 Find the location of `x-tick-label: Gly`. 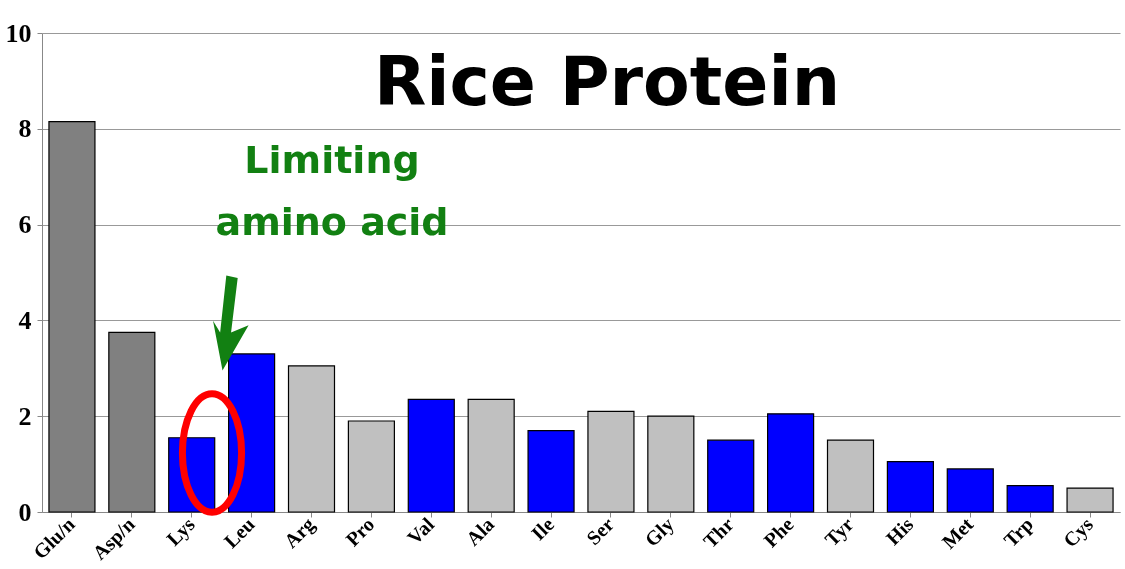

x-tick-label: Gly is located at coordinates (659, 532).